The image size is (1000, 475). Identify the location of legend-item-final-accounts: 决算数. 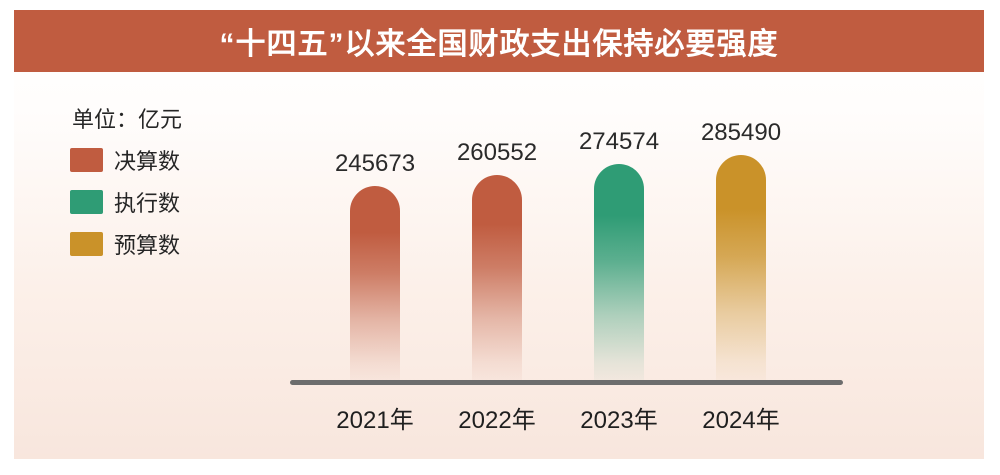
(125, 160).